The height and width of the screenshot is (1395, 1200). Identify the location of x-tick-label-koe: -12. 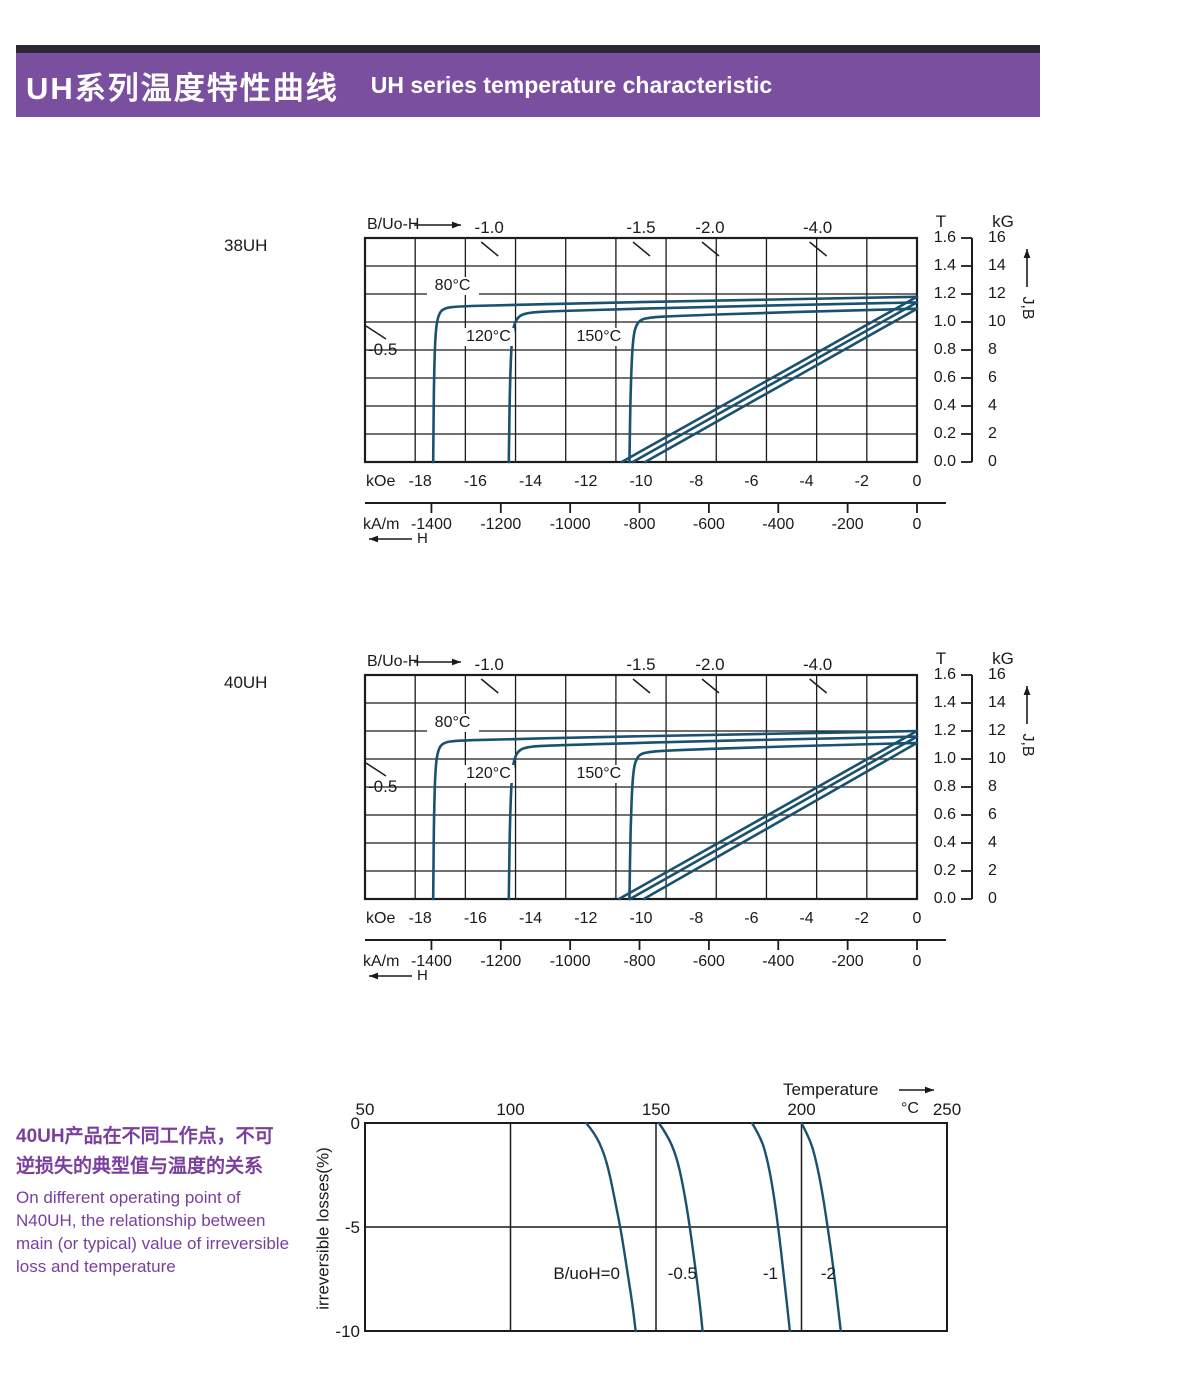
(586, 481).